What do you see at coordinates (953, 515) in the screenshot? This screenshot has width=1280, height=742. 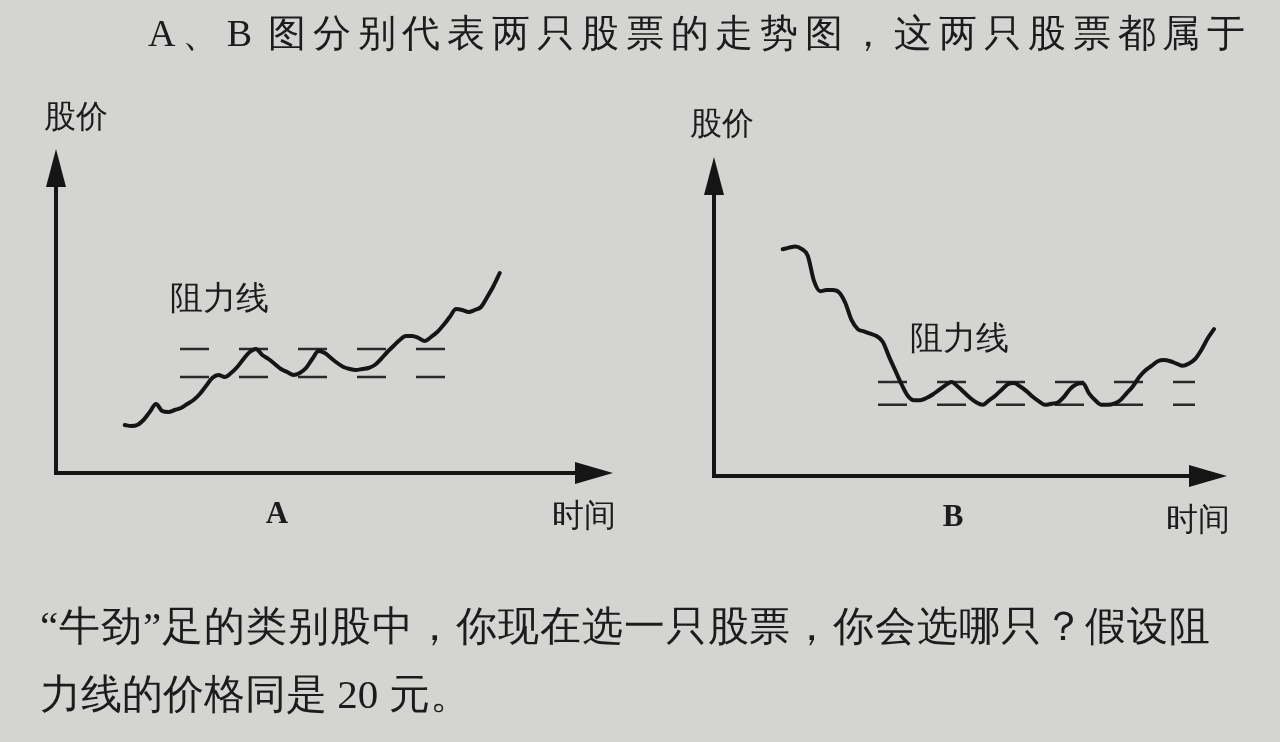 I see `text: B` at bounding box center [953, 515].